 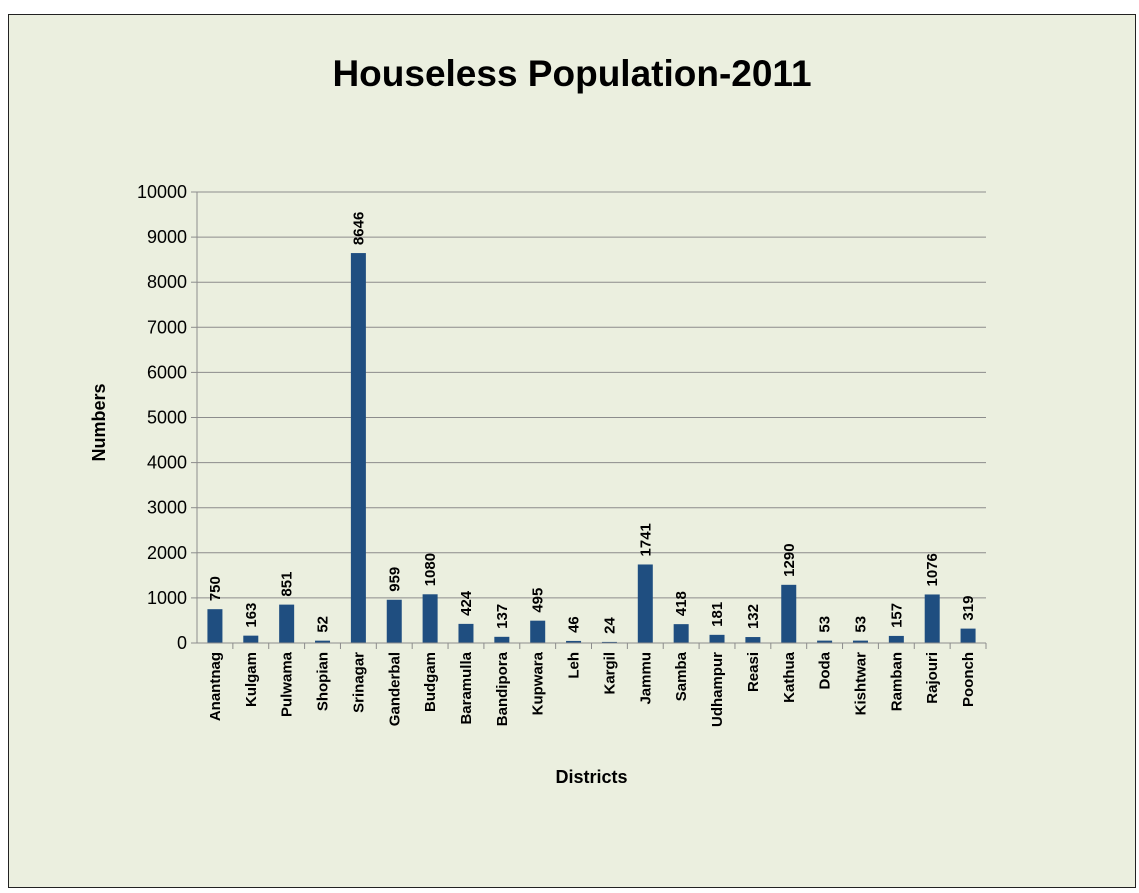 I want to click on data-label: 424, so click(x=466, y=603).